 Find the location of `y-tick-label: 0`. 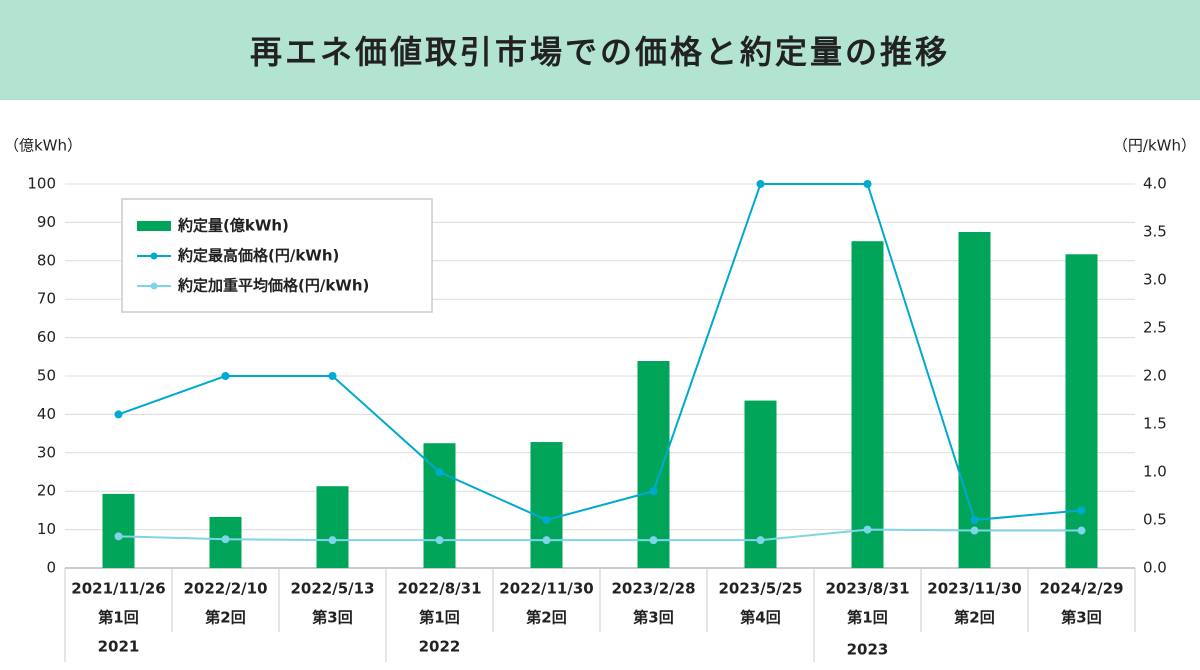

y-tick-label: 0 is located at coordinates (51, 568).